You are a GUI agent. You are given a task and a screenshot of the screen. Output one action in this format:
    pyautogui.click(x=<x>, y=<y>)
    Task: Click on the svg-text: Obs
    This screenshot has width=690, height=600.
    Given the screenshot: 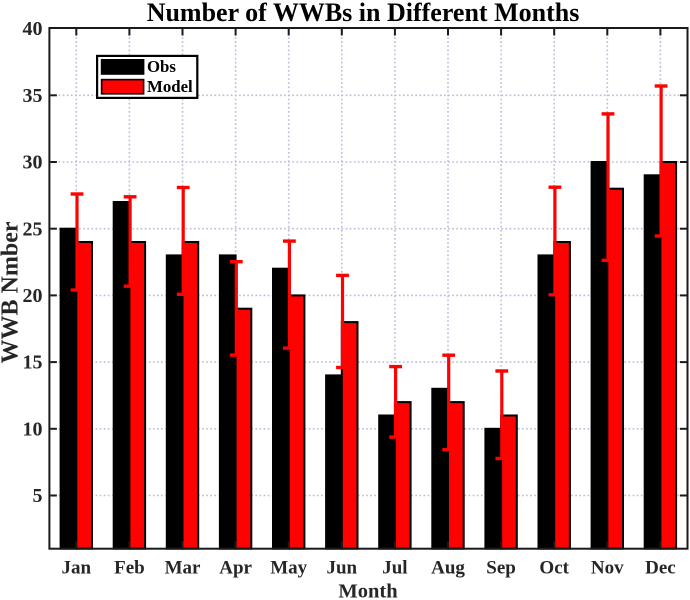 What is the action you would take?
    pyautogui.click(x=161, y=66)
    